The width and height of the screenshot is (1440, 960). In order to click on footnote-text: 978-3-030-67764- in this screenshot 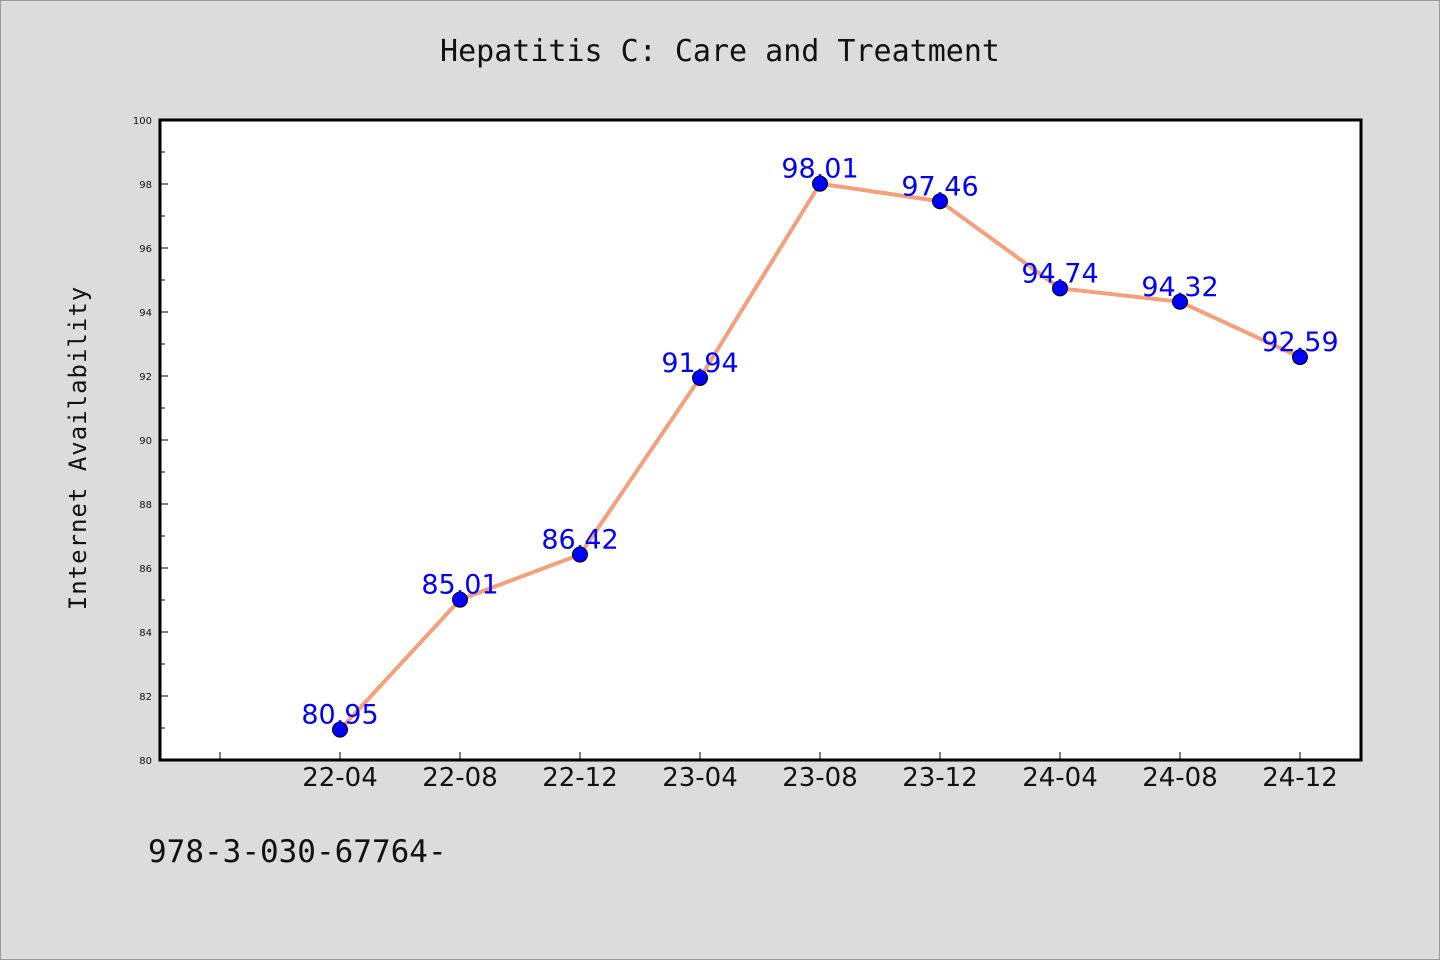, I will do `click(297, 852)`.